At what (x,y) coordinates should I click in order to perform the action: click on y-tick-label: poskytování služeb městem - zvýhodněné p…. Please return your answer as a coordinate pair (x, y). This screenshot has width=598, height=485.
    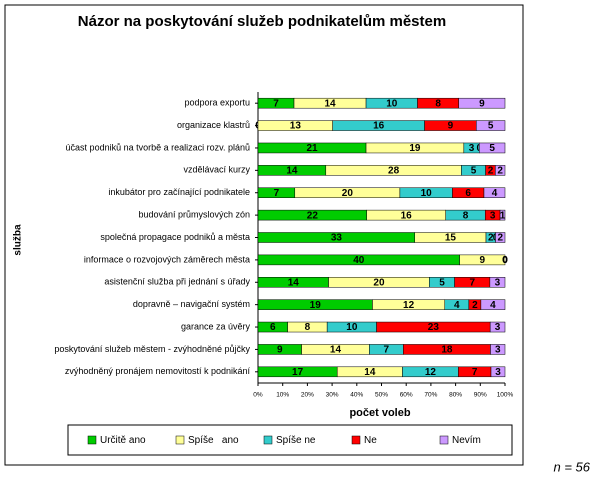
    Looking at the image, I should click on (152, 349).